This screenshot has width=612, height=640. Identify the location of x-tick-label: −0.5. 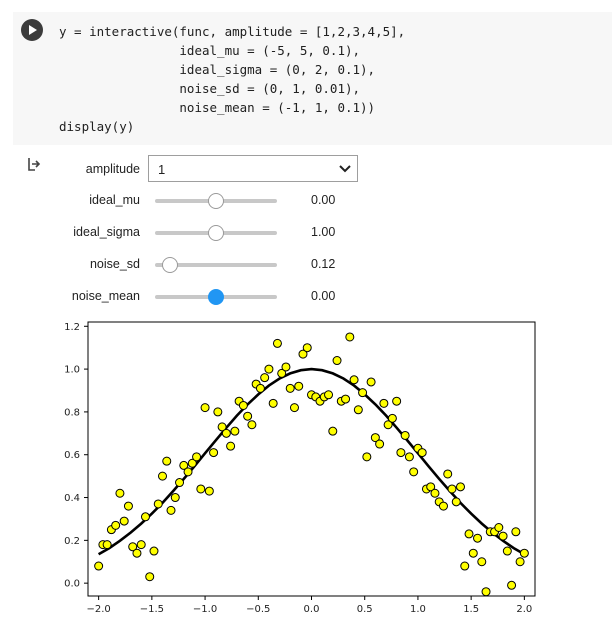
(258, 609).